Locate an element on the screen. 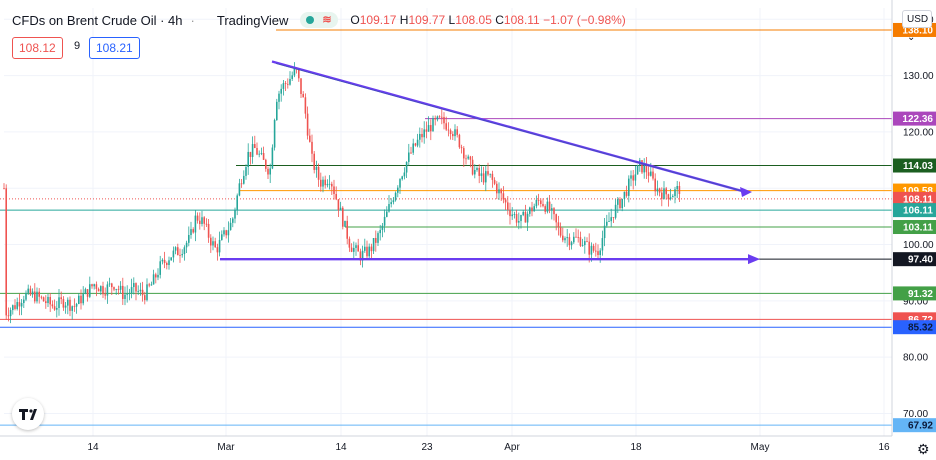 This screenshot has height=460, width=936. market-status-badge: ≋ is located at coordinates (319, 20).